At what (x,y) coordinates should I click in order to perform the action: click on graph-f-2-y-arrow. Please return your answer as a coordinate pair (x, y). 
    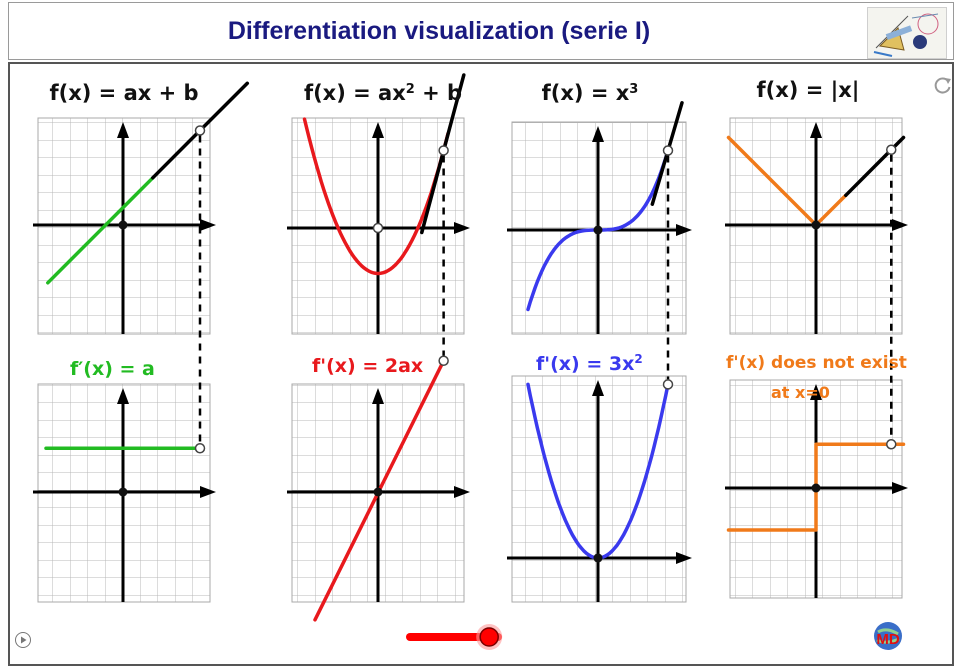
    Looking at the image, I should click on (378, 130).